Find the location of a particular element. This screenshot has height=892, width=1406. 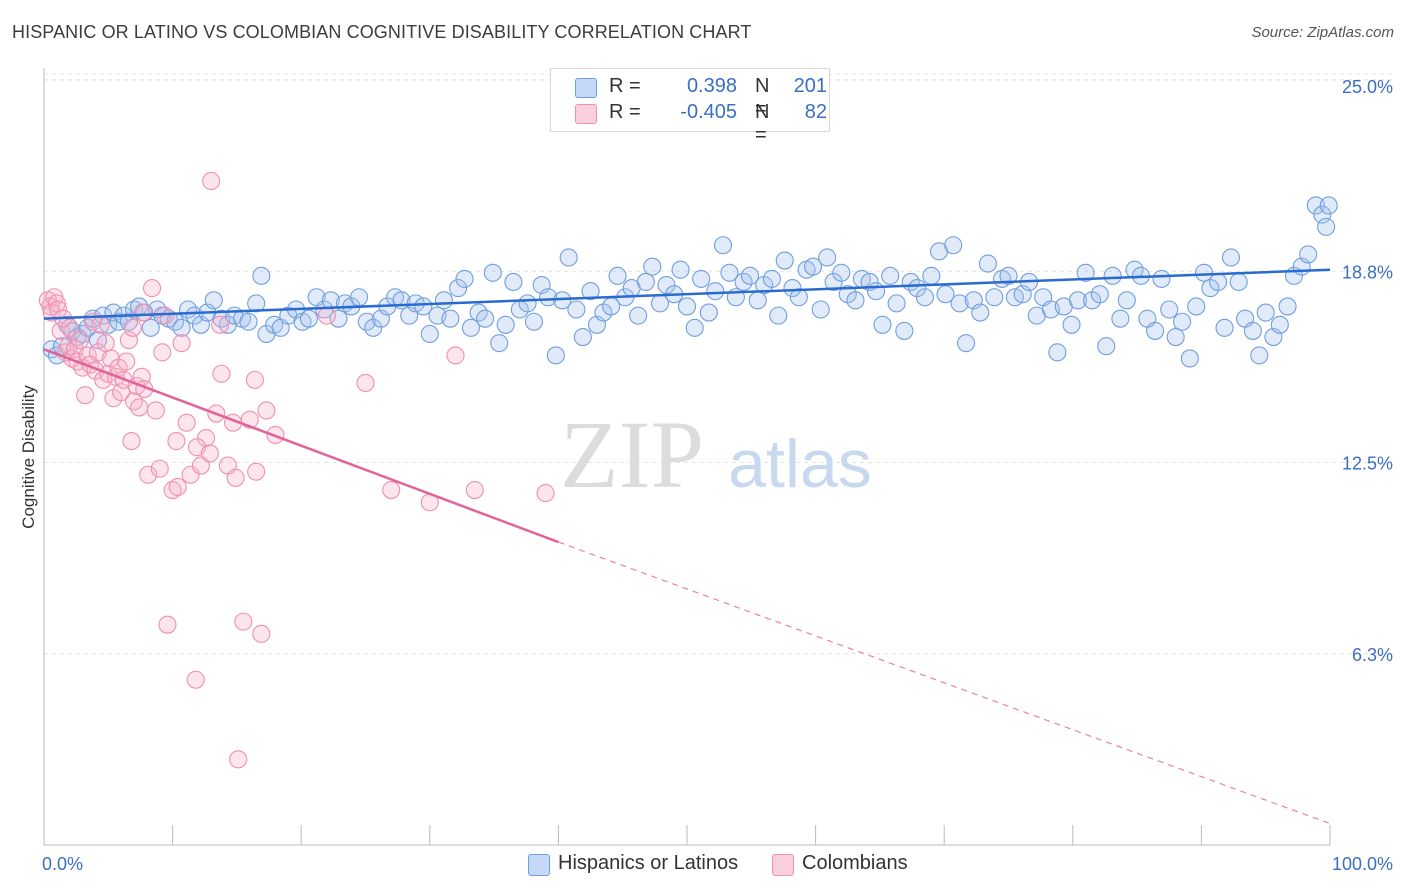

legend-r-value: -0.405 is located at coordinates (708, 112).